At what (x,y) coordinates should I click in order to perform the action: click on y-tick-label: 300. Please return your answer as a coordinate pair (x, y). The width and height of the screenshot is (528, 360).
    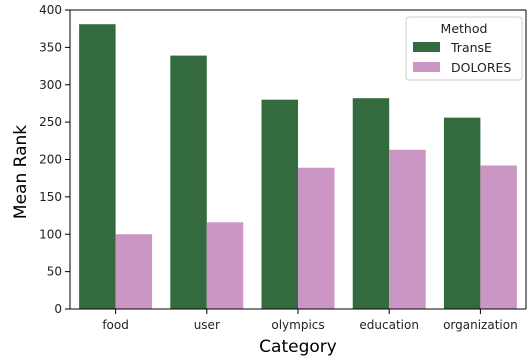
    Looking at the image, I should click on (50, 85).